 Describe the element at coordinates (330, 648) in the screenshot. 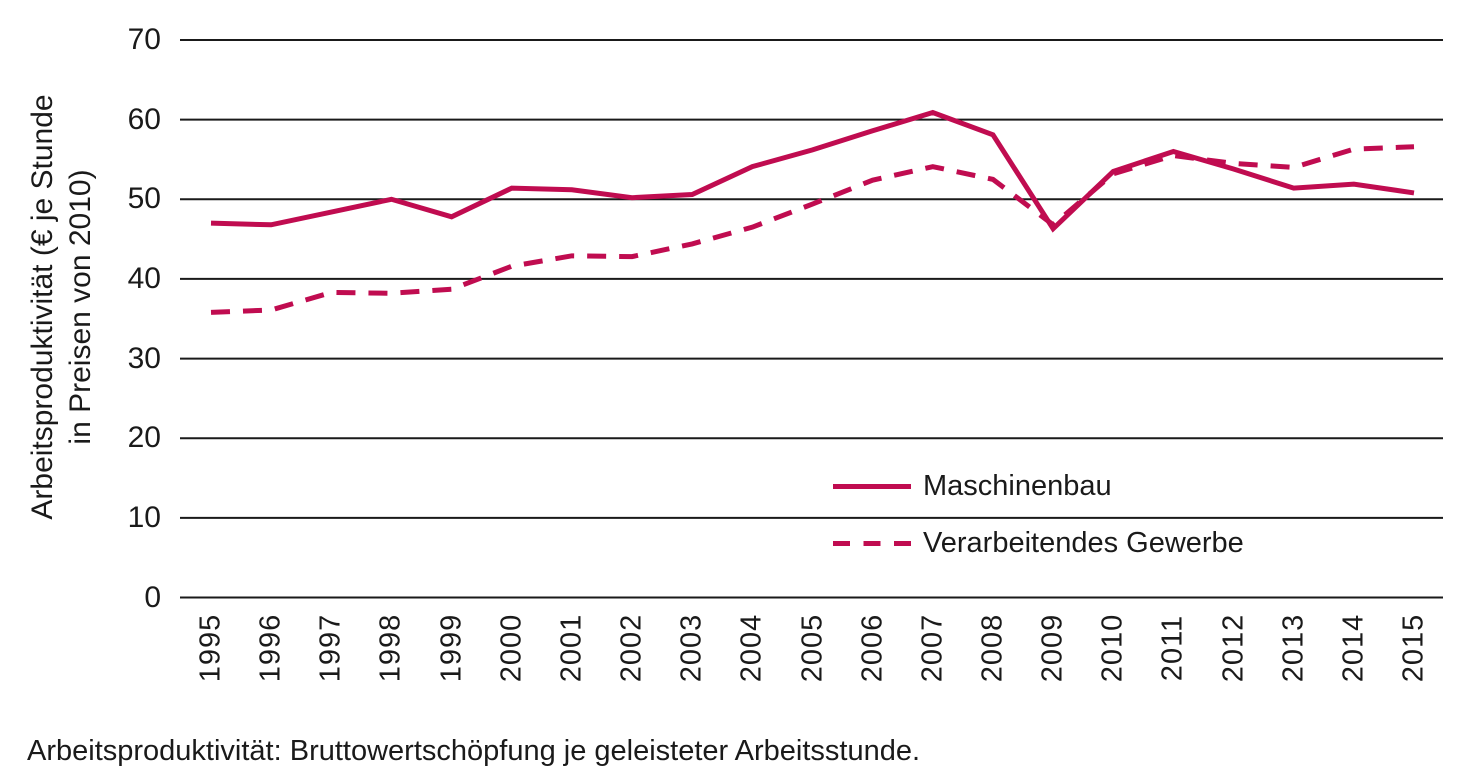

I see `x-tick-label-1997: 1997` at that location.